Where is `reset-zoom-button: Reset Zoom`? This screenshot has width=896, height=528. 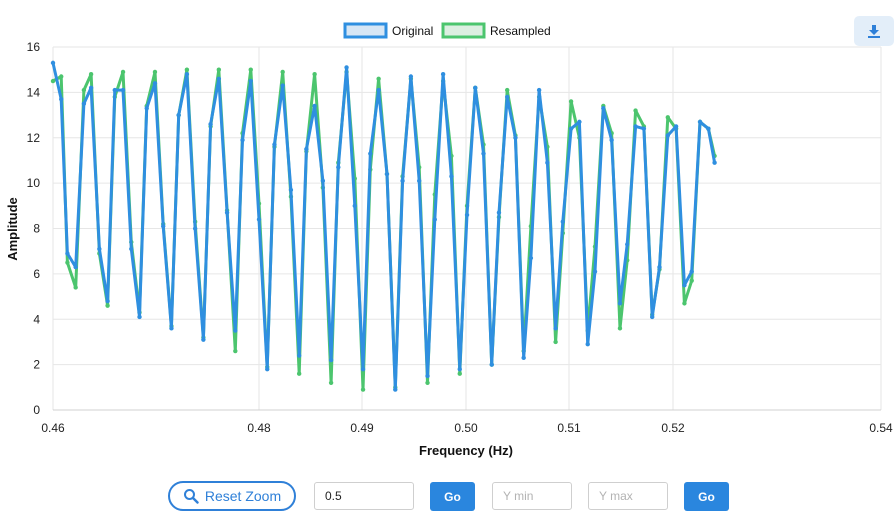
reset-zoom-button: Reset Zoom is located at coordinates (232, 496).